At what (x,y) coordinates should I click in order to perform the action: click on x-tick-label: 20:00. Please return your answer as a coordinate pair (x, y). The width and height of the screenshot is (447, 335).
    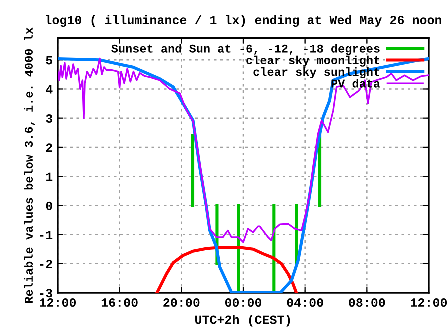
    Looking at the image, I should click on (182, 303).